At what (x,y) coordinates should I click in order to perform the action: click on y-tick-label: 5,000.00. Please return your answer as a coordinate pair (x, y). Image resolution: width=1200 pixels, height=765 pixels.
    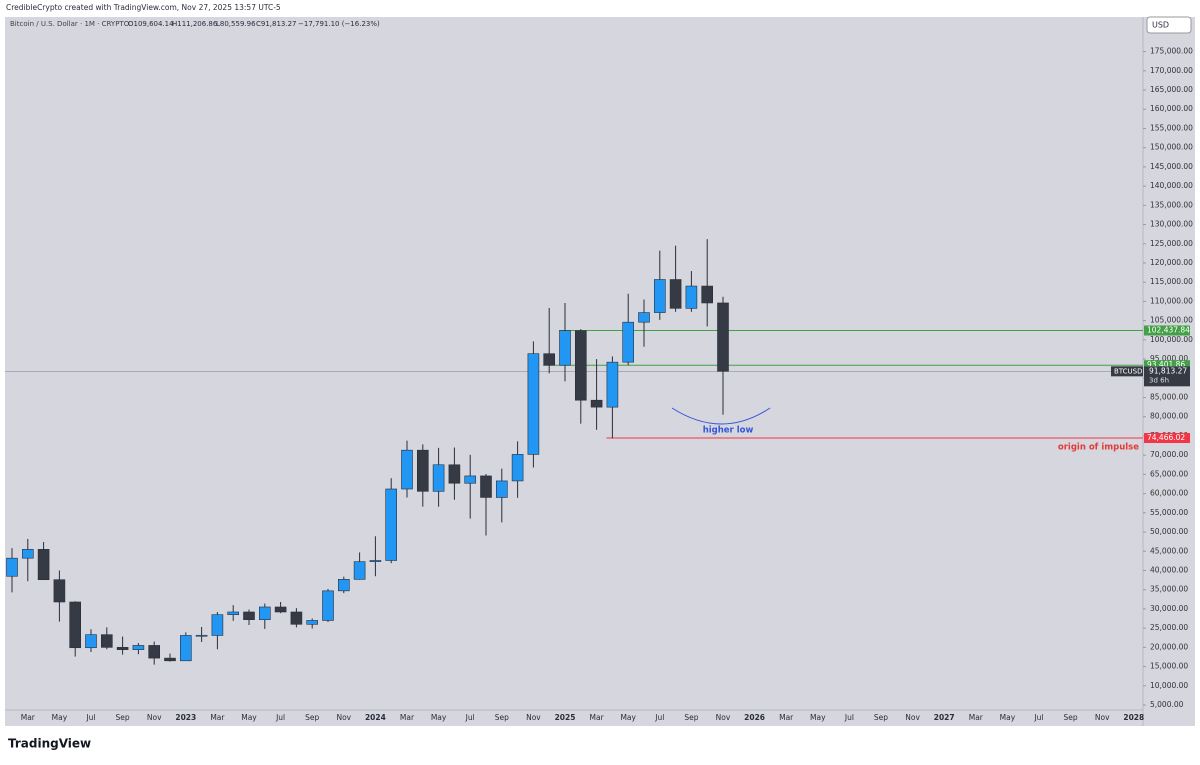
    Looking at the image, I should click on (1167, 704).